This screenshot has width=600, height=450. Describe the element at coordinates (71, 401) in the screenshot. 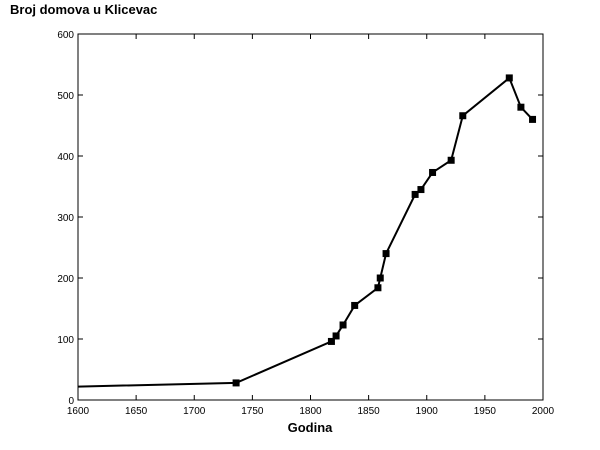

I see `y-tick-label: 0` at that location.